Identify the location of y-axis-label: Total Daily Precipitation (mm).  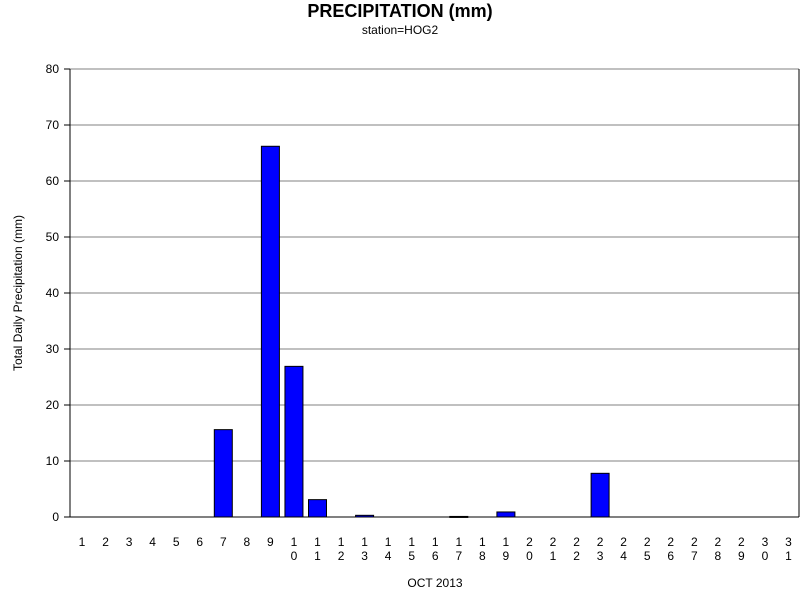
(18, 293).